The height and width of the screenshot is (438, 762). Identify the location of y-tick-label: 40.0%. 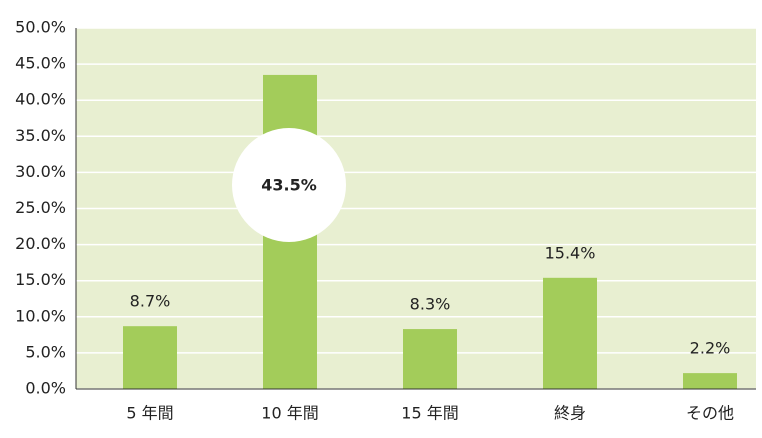
(40, 99).